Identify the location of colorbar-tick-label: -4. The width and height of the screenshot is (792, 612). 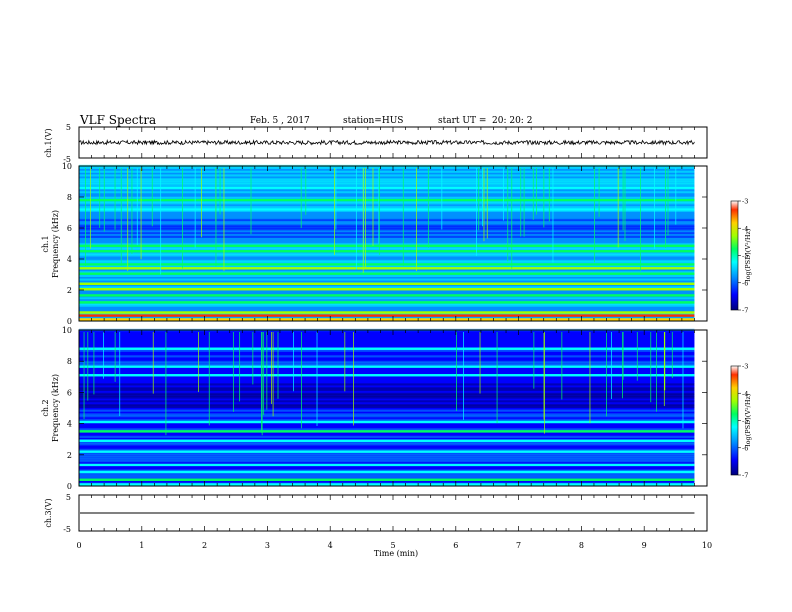
(745, 229).